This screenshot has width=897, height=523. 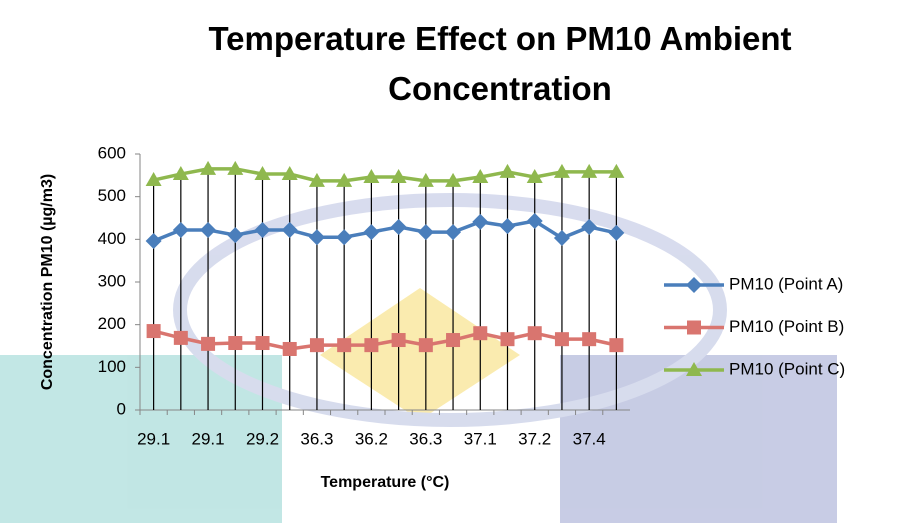 What do you see at coordinates (787, 368) in the screenshot?
I see `legend-label: PM10 (Point C)` at bounding box center [787, 368].